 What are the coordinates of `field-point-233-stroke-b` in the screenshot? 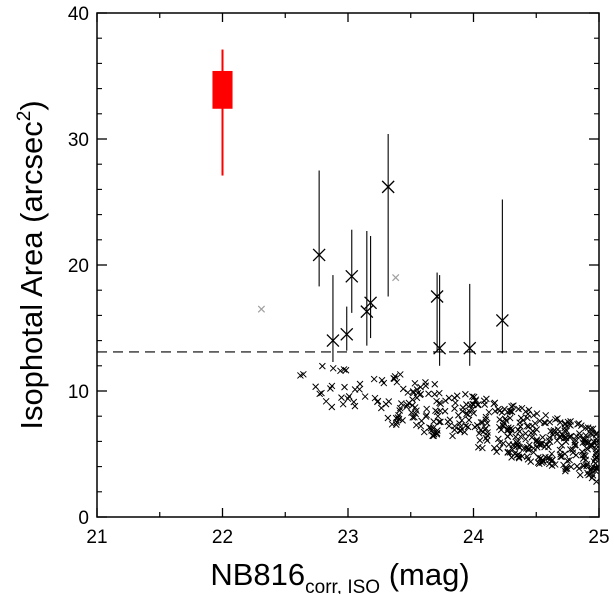 It's located at (354, 402).